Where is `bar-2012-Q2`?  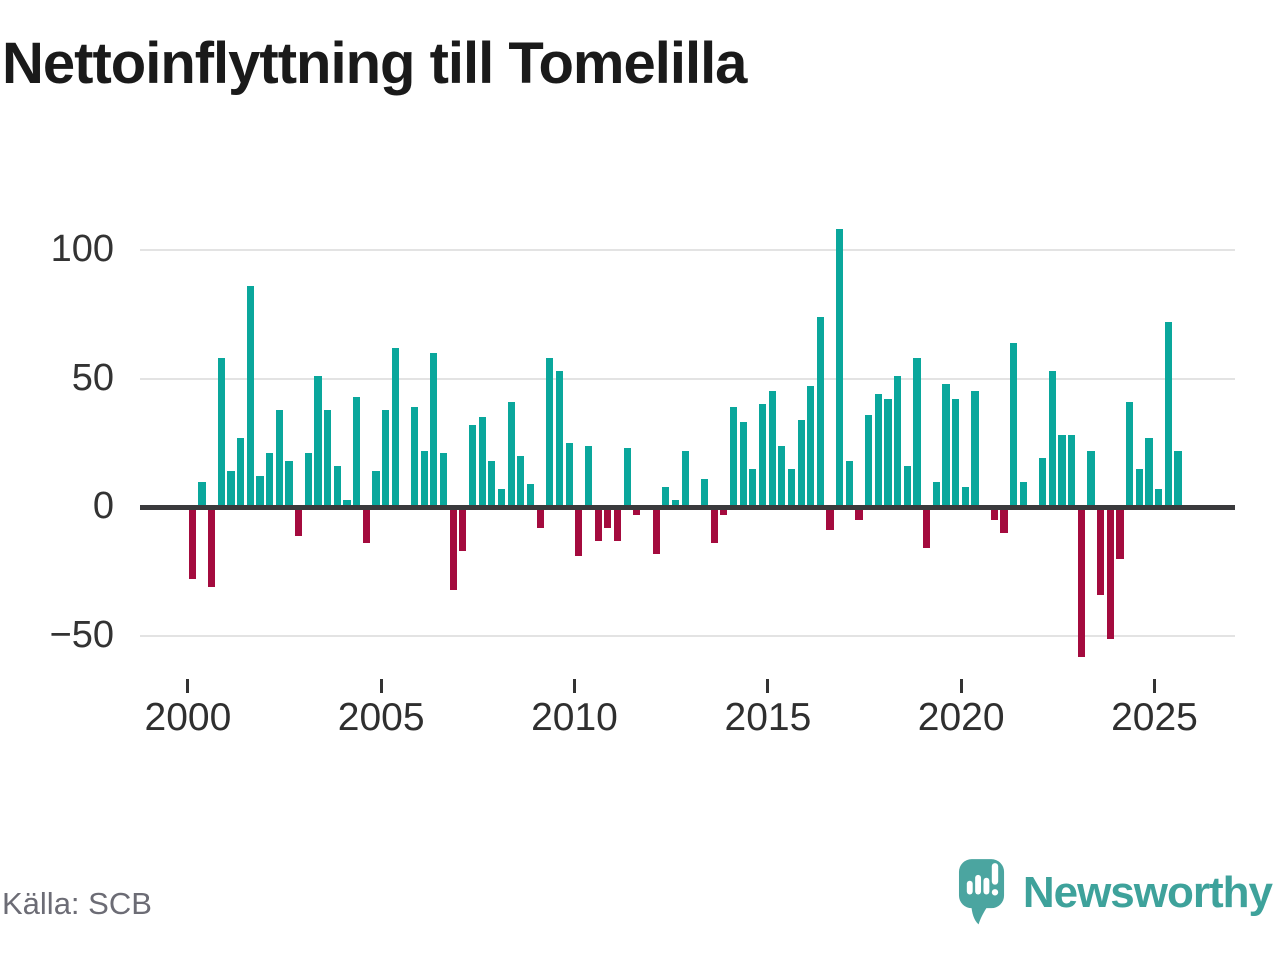
bar-2012-Q2 is located at coordinates (666, 497).